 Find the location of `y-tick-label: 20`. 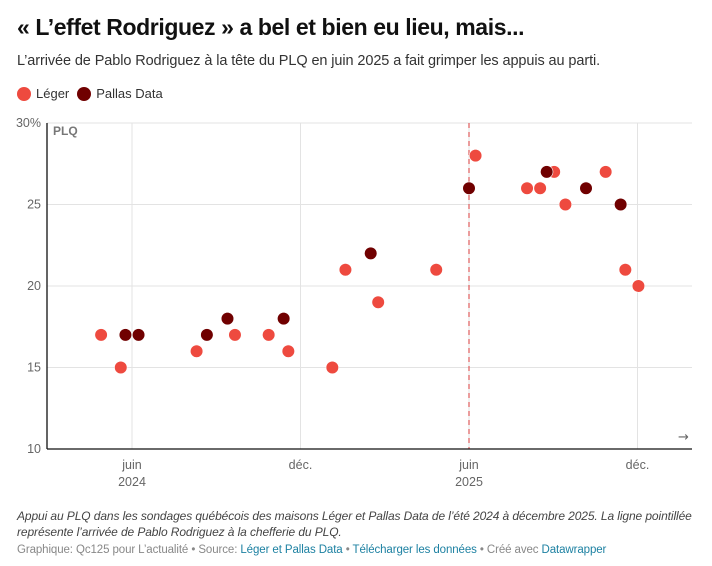

y-tick-label: 20 is located at coordinates (34, 286).